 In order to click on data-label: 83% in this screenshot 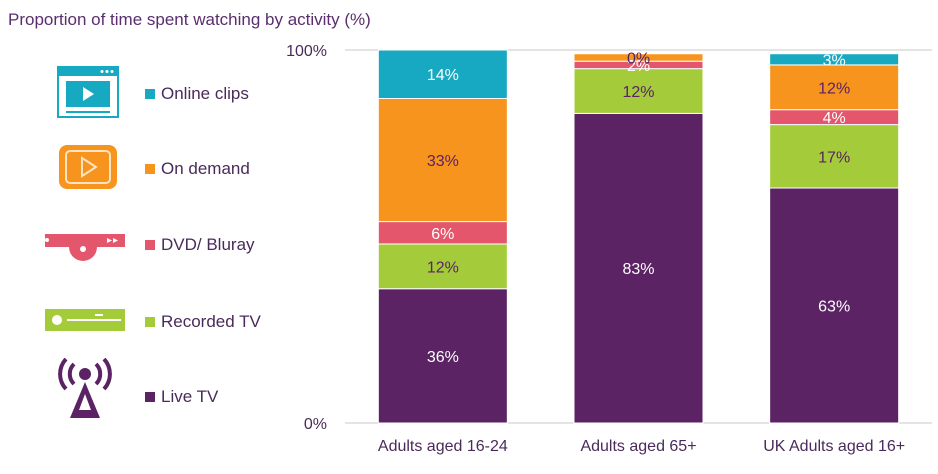, I will do `click(638, 269)`.